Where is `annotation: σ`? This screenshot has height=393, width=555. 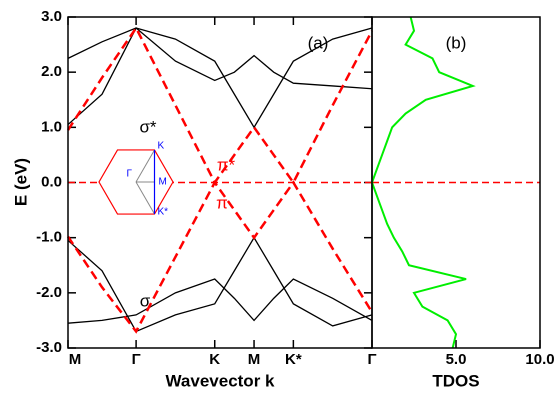
annotation: σ is located at coordinates (145, 300).